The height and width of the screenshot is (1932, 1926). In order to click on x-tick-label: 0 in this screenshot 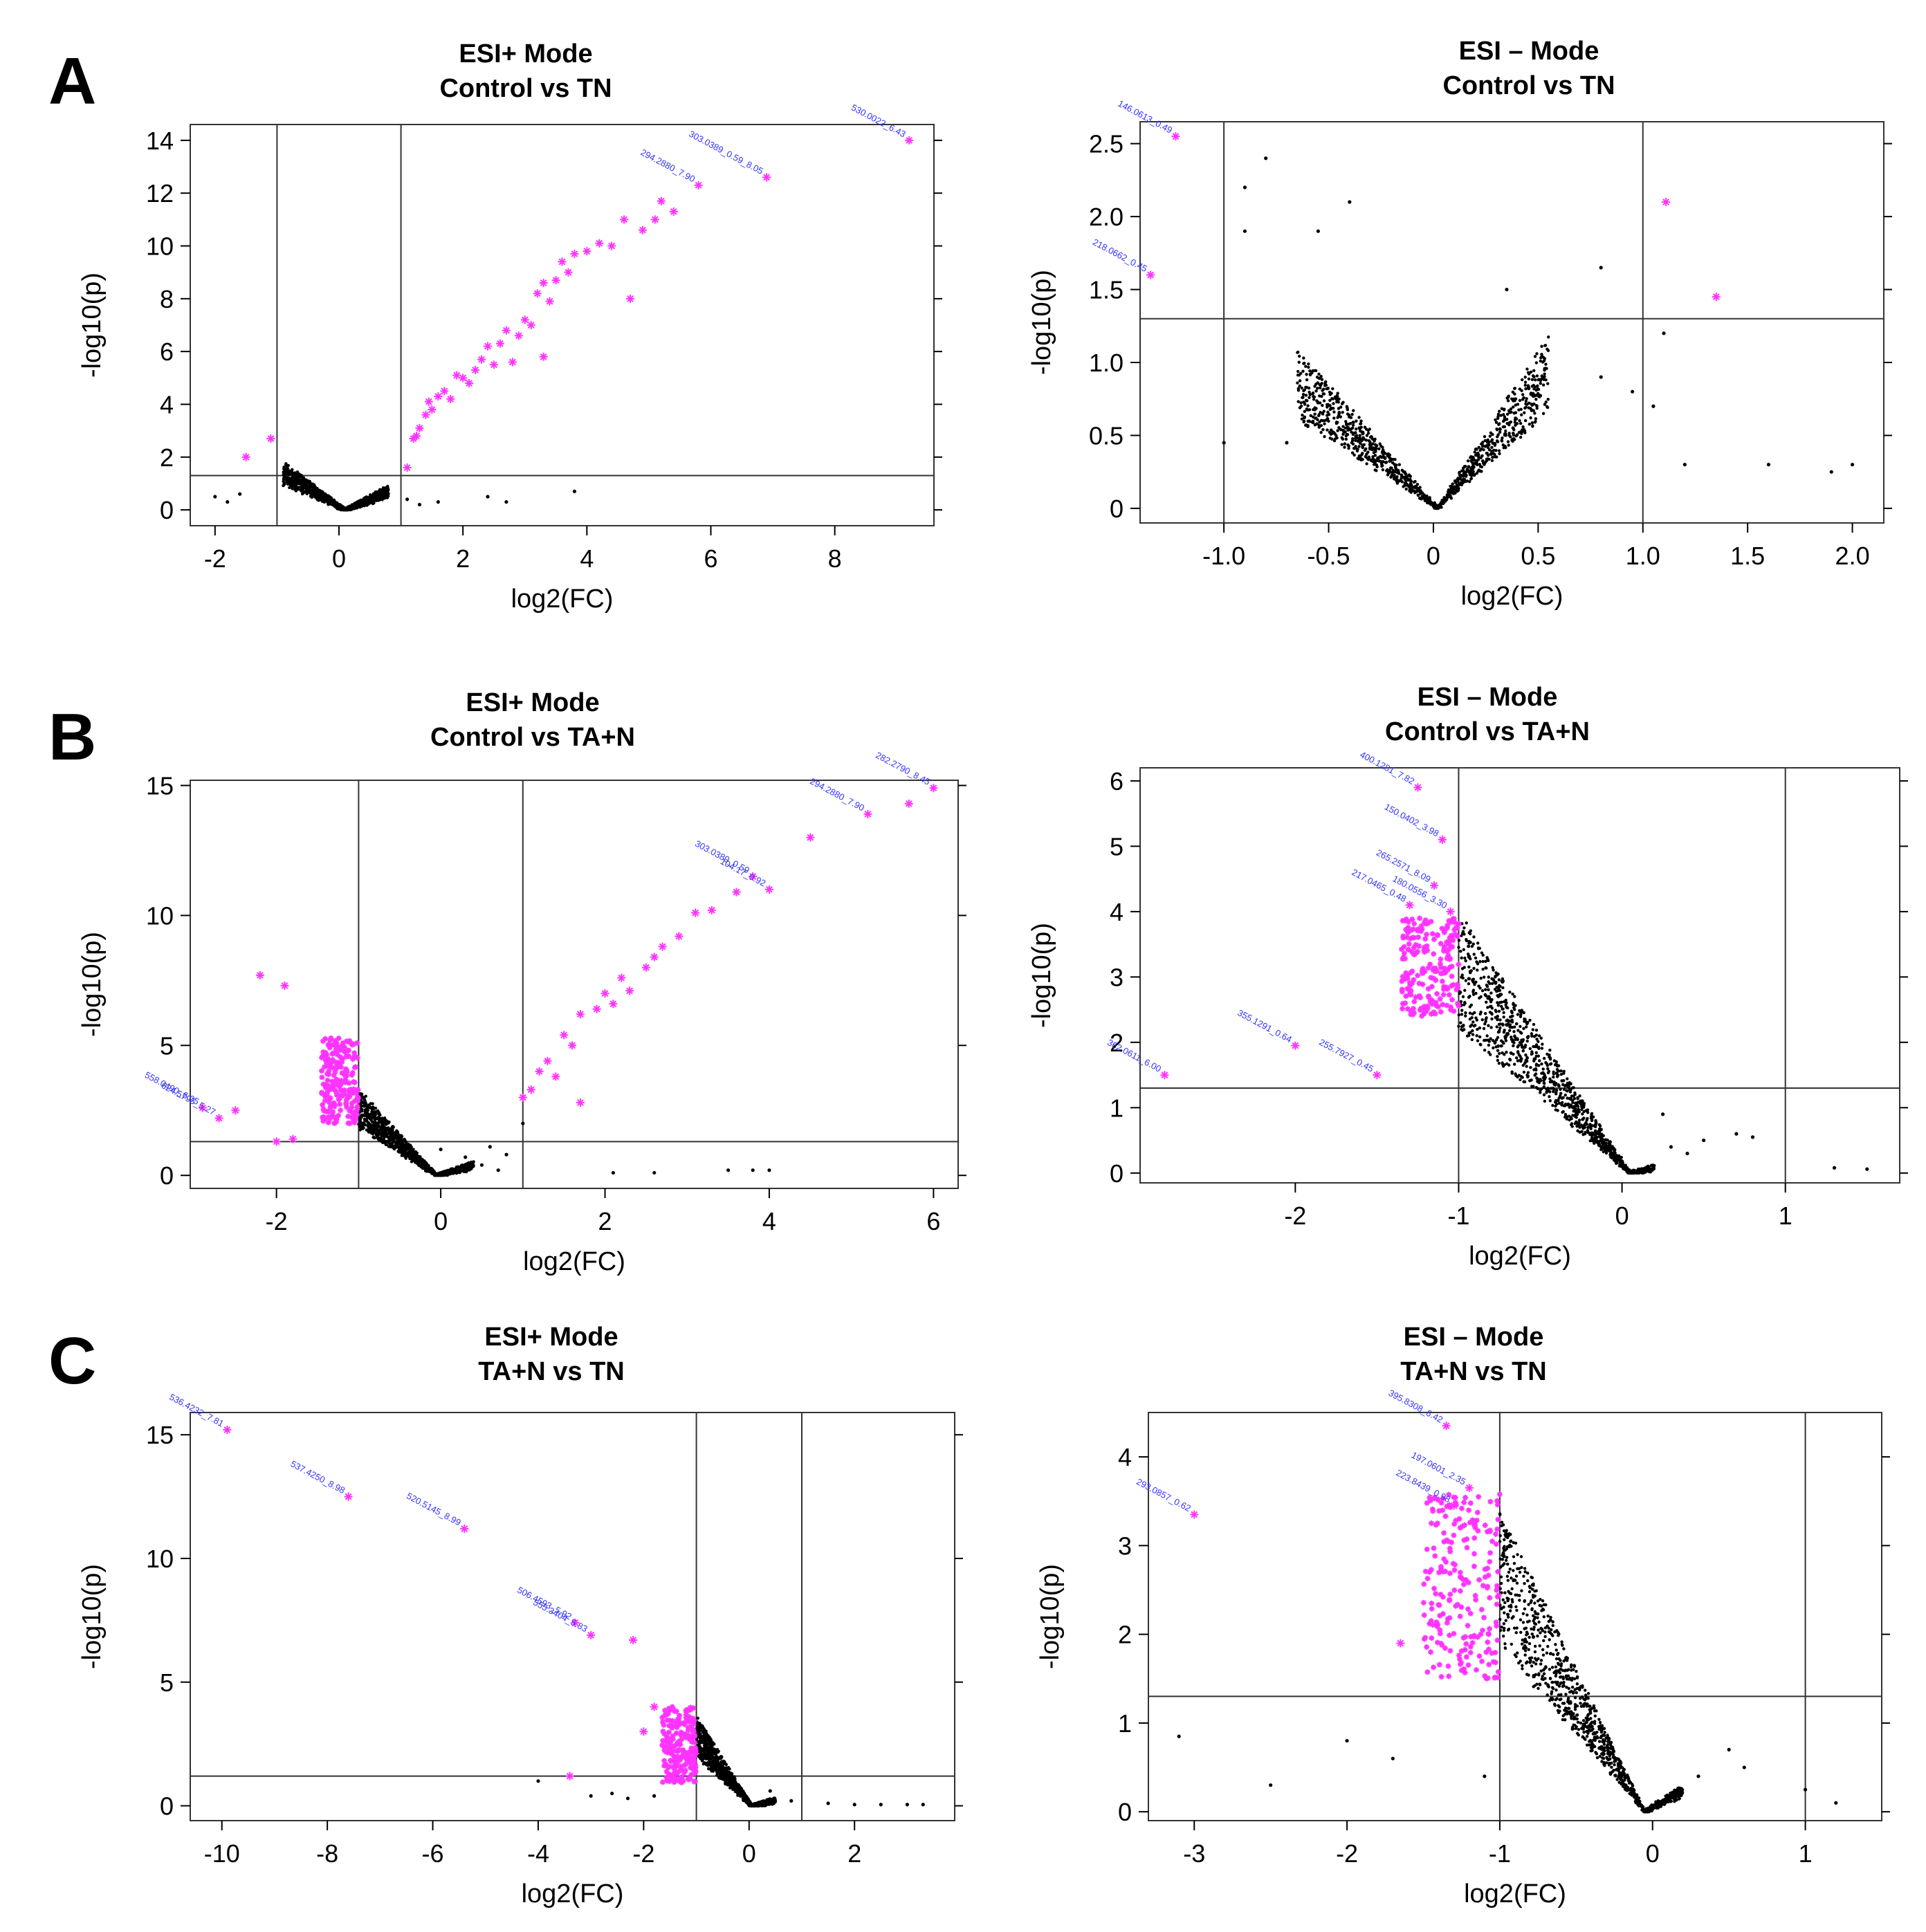, I will do `click(1433, 556)`.